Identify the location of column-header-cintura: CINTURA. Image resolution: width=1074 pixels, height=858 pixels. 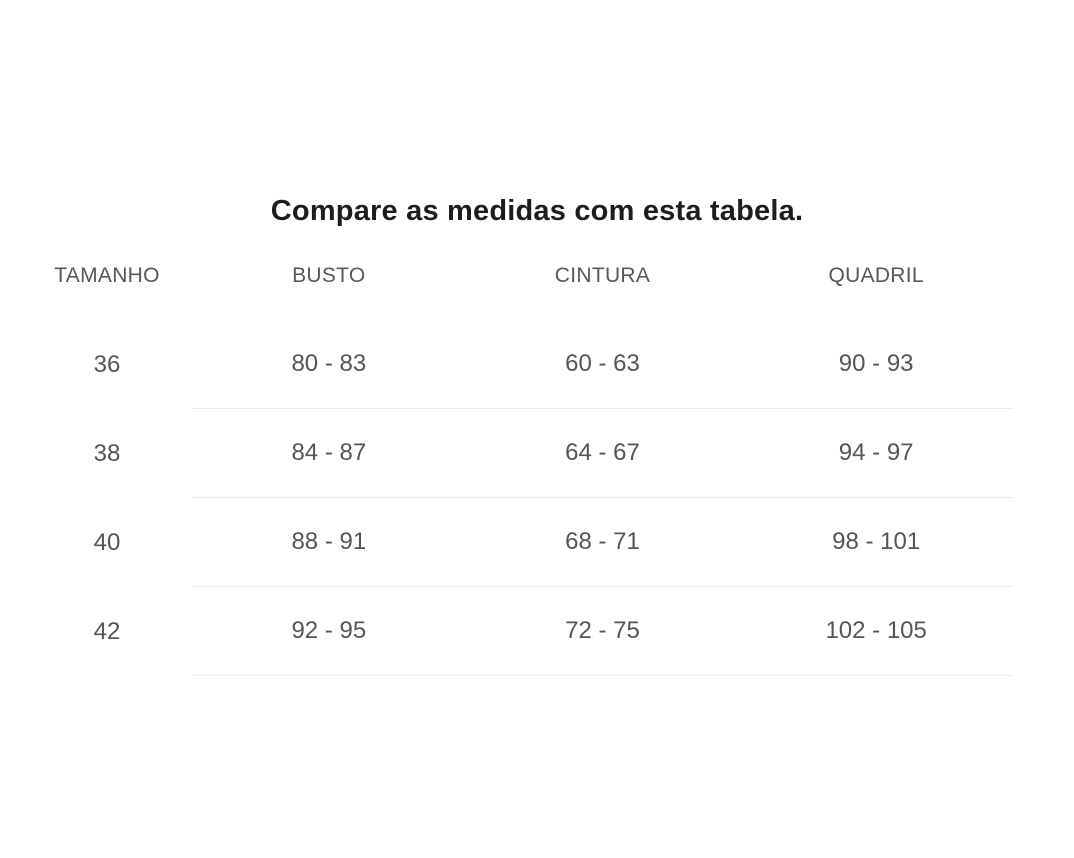
(602, 275).